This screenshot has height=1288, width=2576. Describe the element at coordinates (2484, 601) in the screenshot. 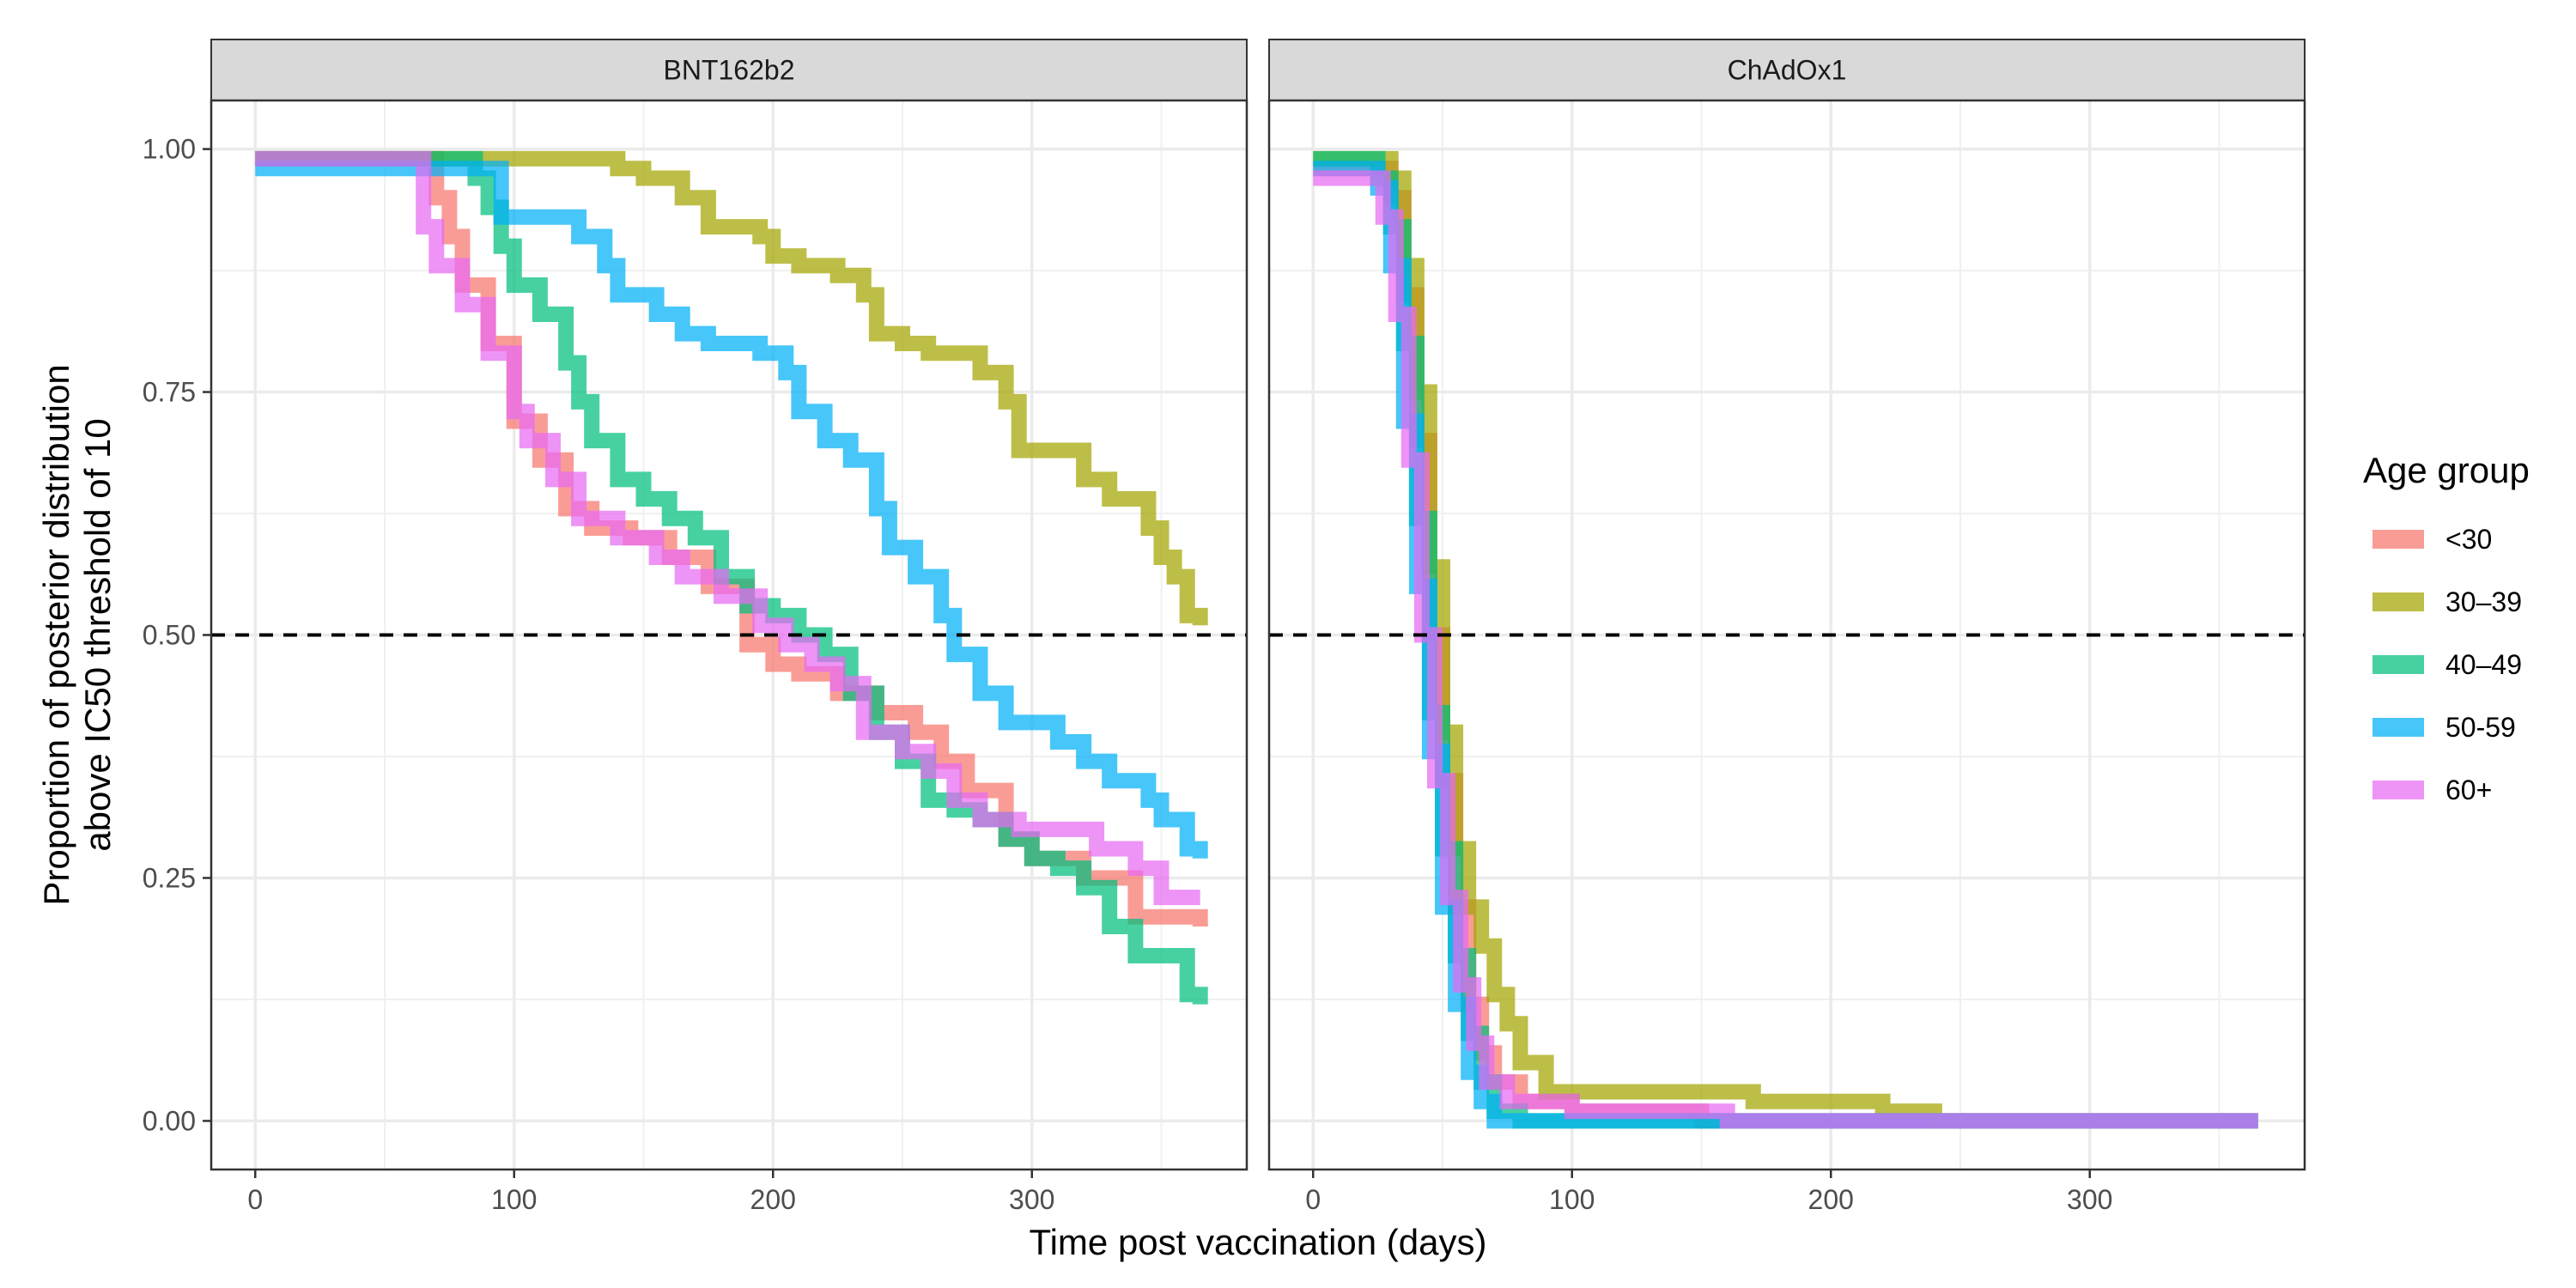

I see `legend-label: 30–39` at that location.